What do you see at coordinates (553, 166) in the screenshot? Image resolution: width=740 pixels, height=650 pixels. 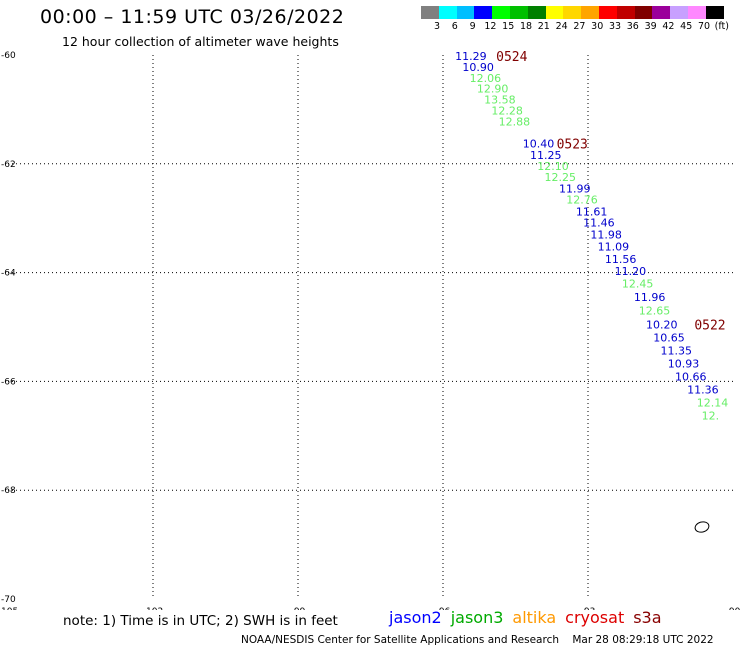 I see `jason3-wave-height-label: 12.10` at bounding box center [553, 166].